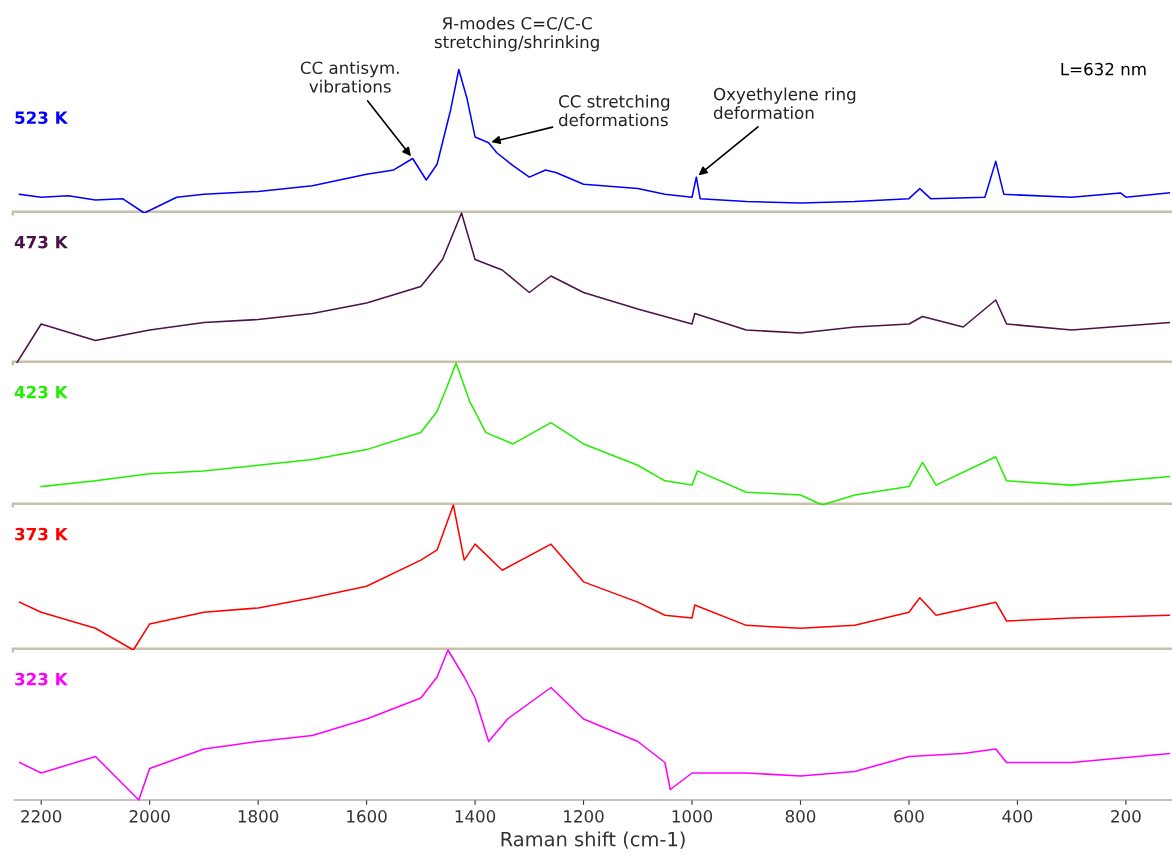  Describe the element at coordinates (41, 816) in the screenshot. I see `x-tick-label: 2200` at that location.